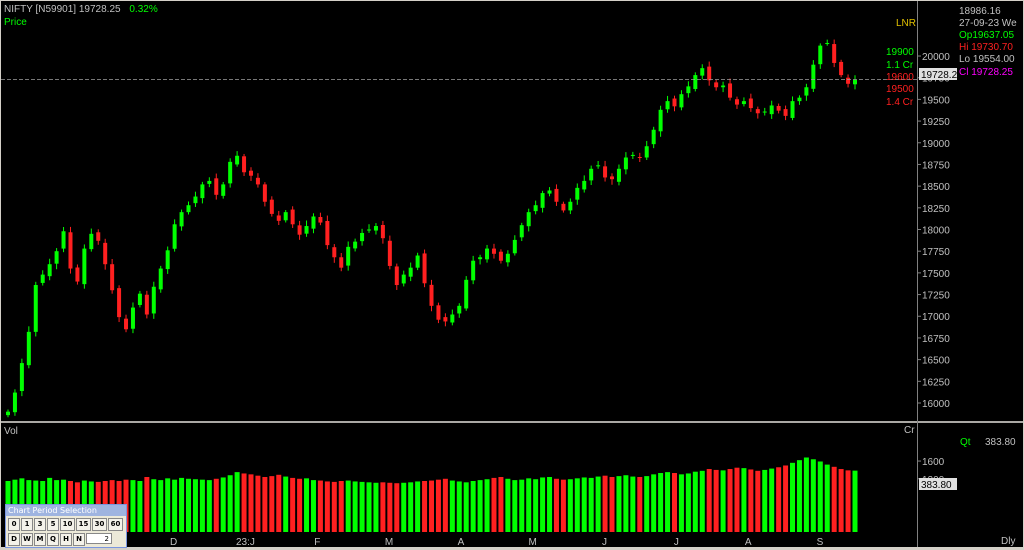 This screenshot has width=1024, height=550. What do you see at coordinates (909, 430) in the screenshot?
I see `volume-unit-label: Cr` at bounding box center [909, 430].